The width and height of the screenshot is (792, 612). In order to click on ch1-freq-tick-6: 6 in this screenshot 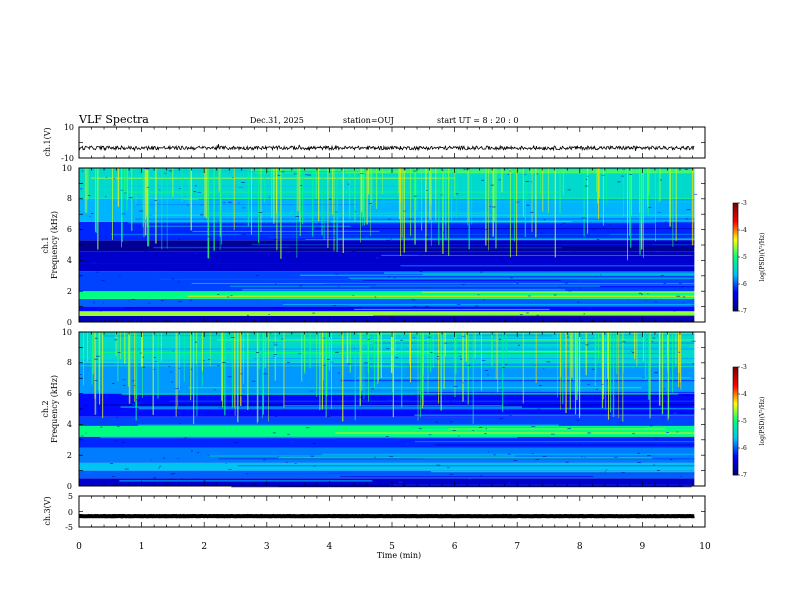, I will do `click(69, 229)`.